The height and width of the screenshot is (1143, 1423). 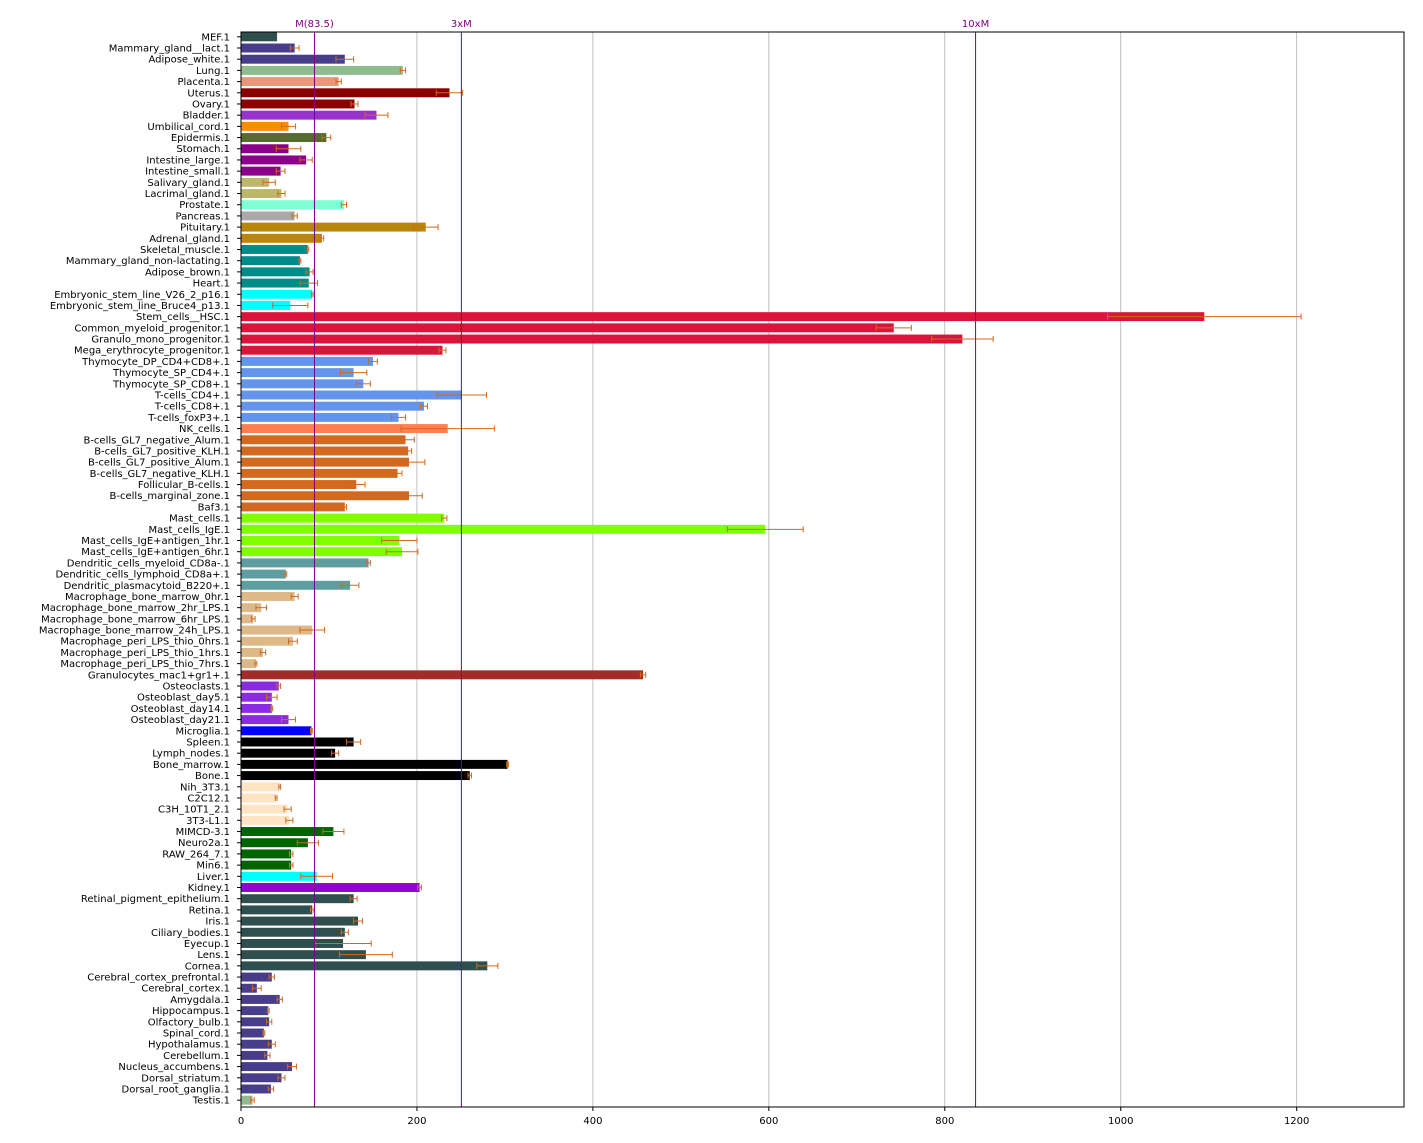 What do you see at coordinates (1120, 1121) in the screenshot?
I see `x-tick-label: 1000` at bounding box center [1120, 1121].